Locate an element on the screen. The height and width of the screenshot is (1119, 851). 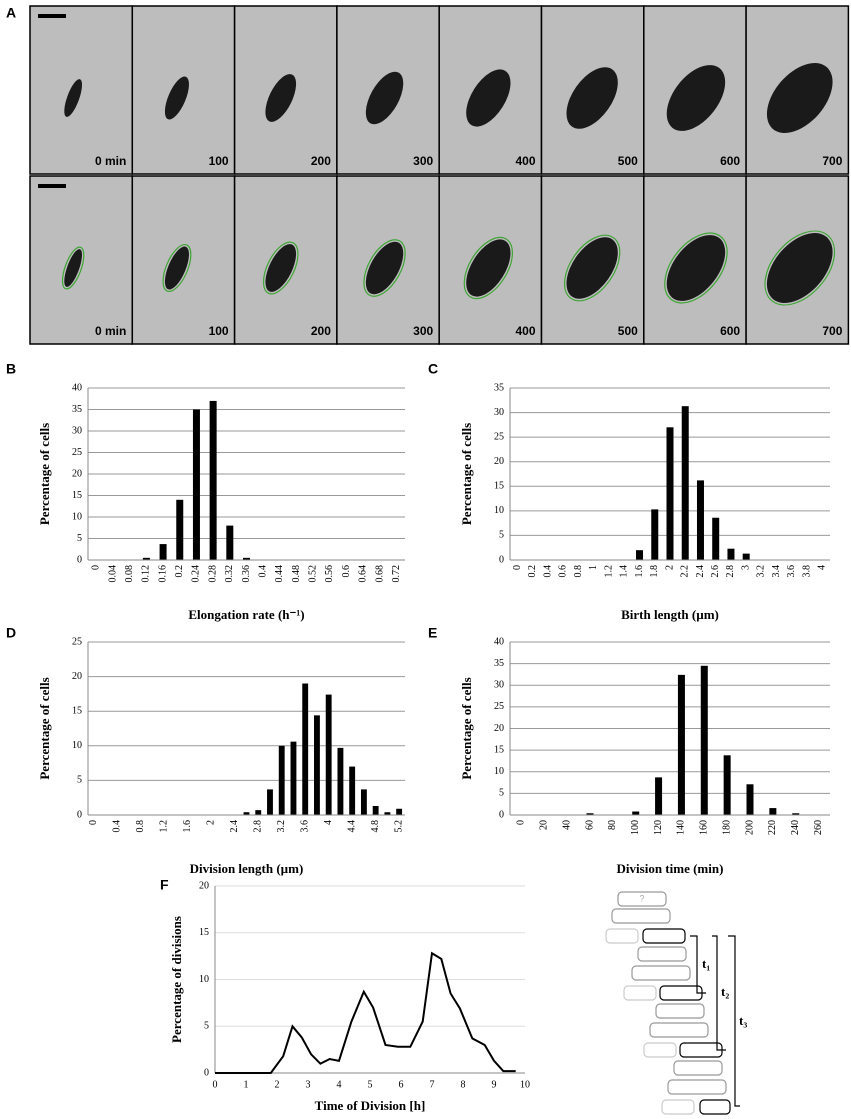
x-tick-label: 160 is located at coordinates (704, 827).